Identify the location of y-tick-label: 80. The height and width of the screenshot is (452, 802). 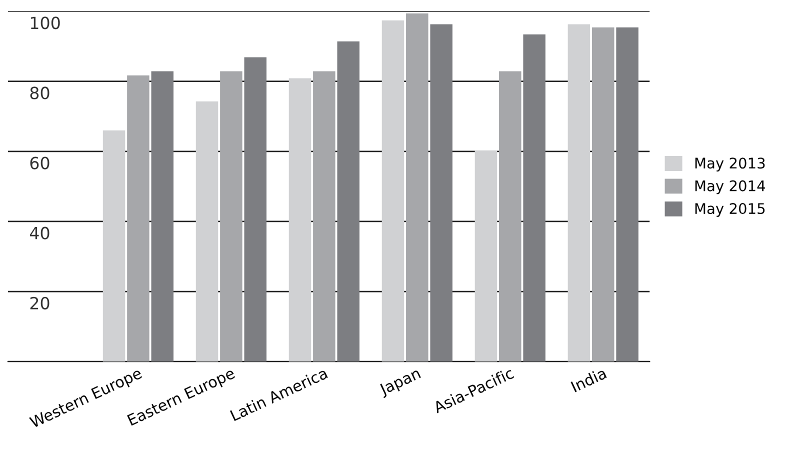
(40, 93).